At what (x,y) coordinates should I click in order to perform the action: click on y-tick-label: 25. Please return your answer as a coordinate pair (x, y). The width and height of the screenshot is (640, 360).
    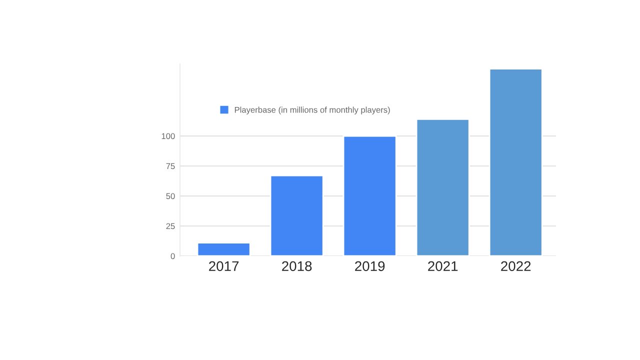
    Looking at the image, I should click on (170, 226).